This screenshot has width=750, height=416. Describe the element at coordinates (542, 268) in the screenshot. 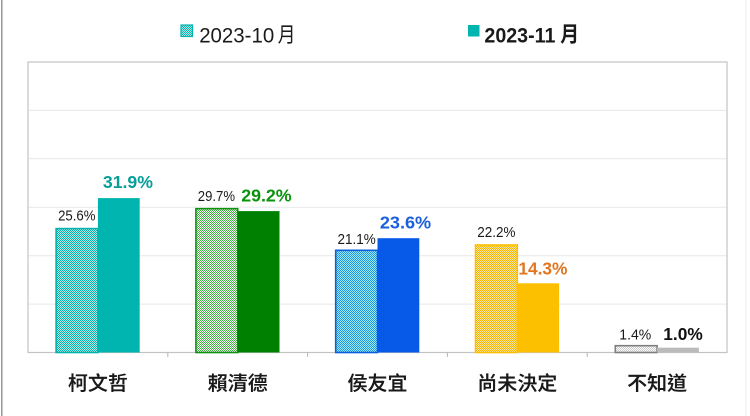

I see `svg-text: 14.3%` at that location.